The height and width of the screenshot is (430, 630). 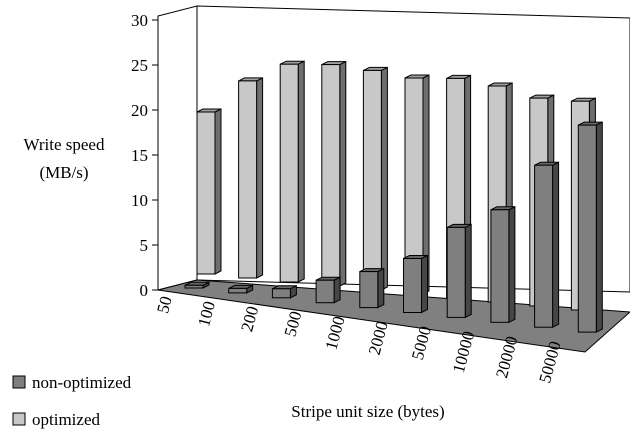 What do you see at coordinates (164, 304) in the screenshot?
I see `x-tick-label: 50` at bounding box center [164, 304].